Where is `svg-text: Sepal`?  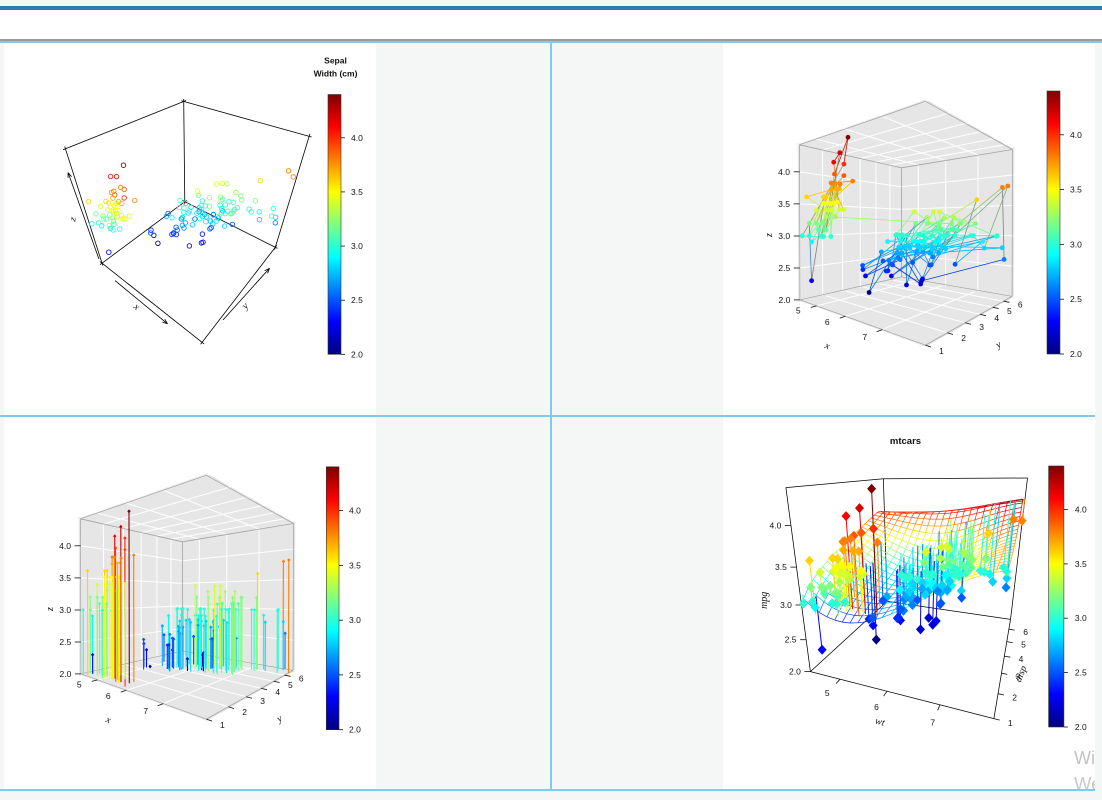 svg-text: Sepal is located at coordinates (335, 61).